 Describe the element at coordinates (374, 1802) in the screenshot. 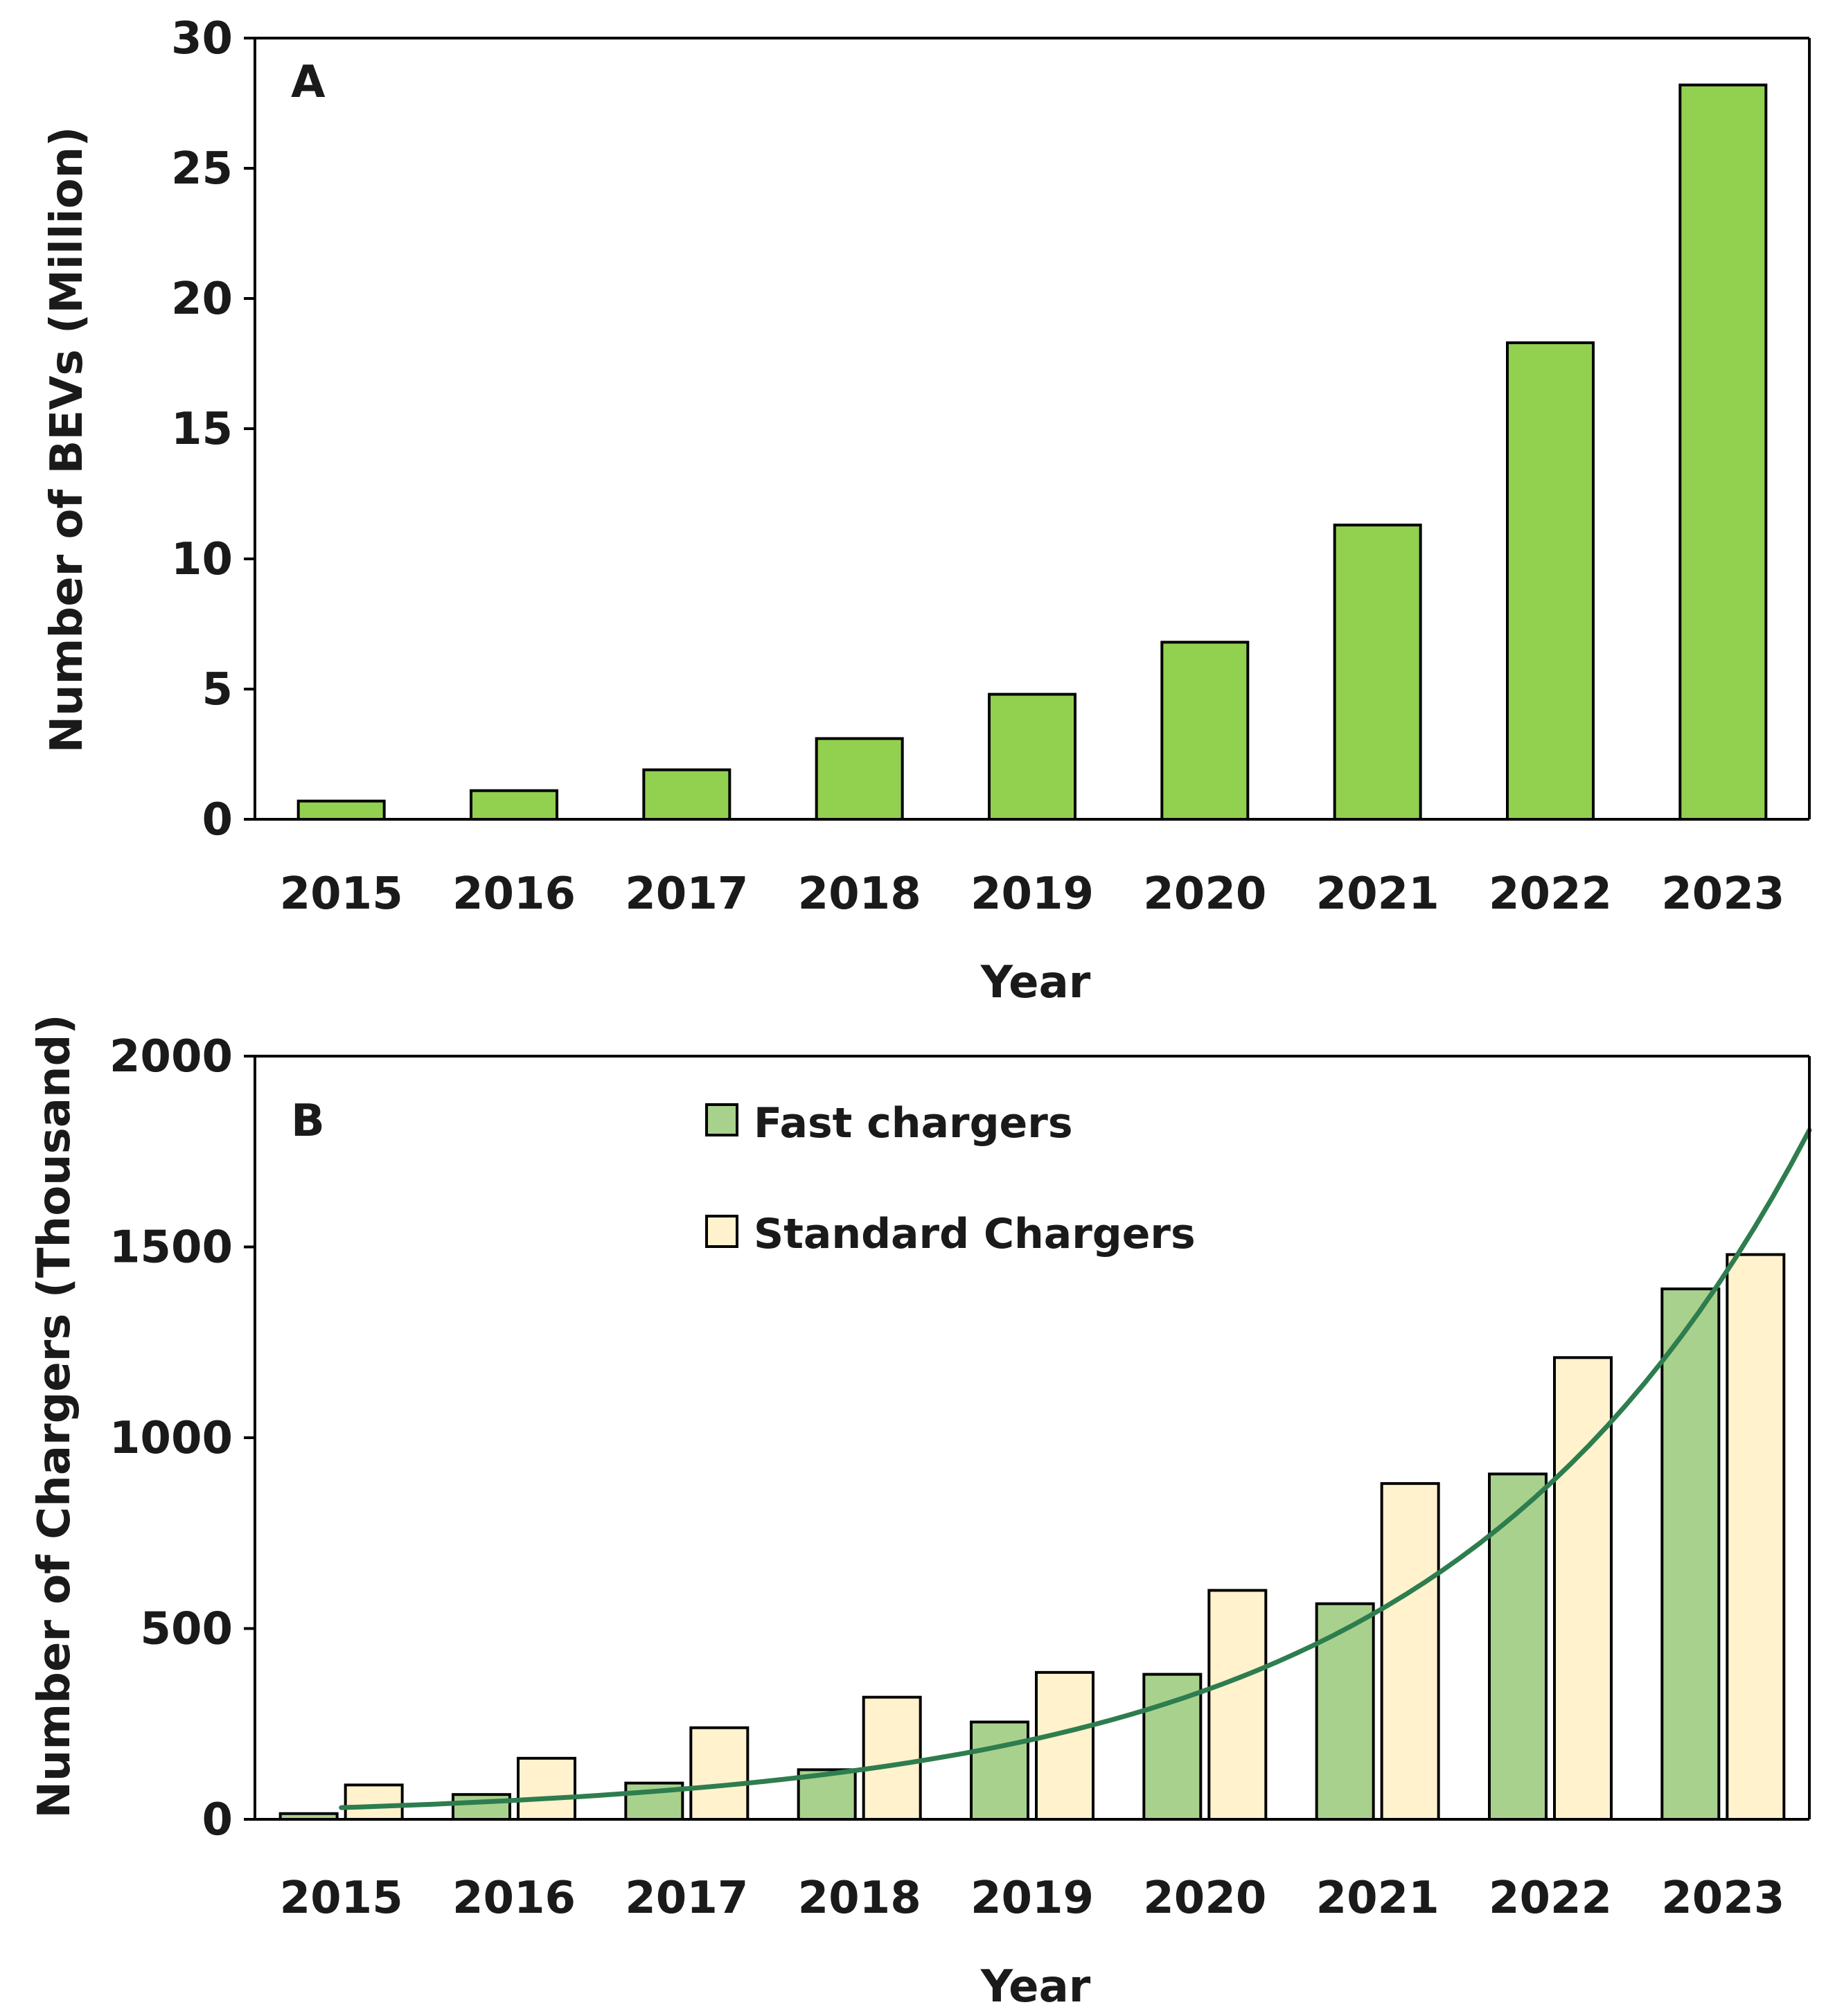

I see `bar-b-standard-chargers-2015` at that location.